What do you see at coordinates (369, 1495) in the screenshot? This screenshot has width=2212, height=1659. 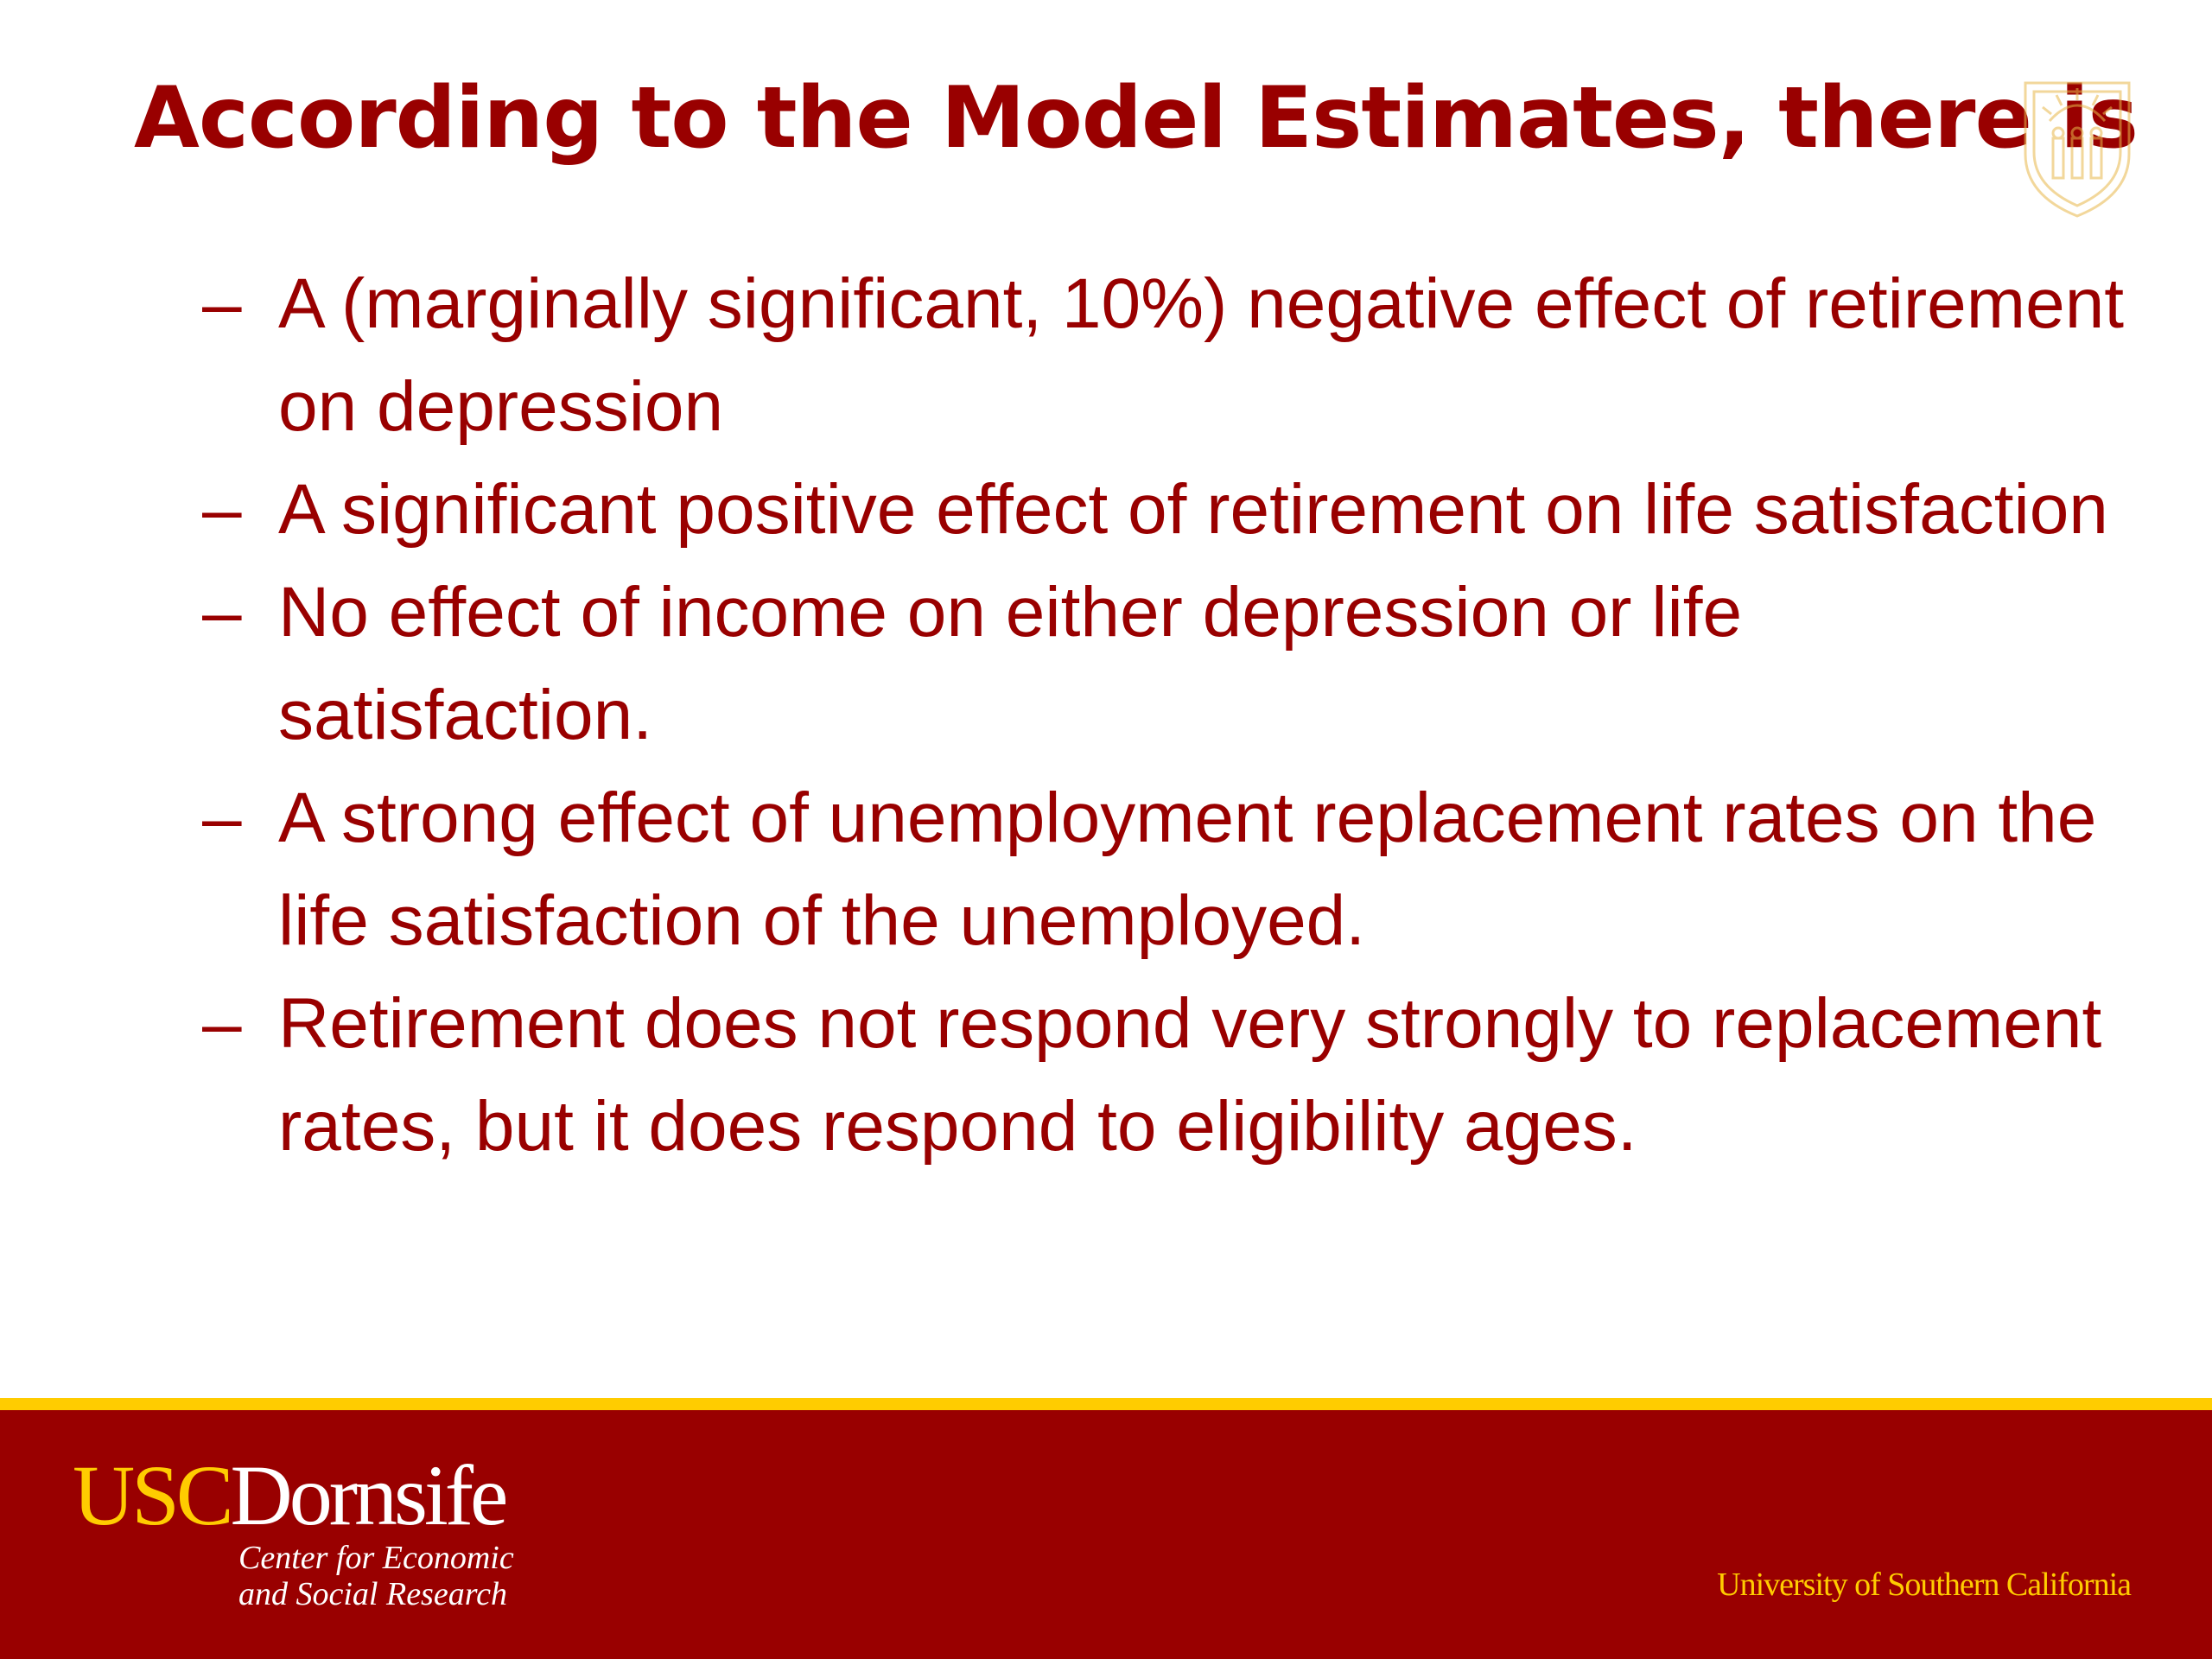 I see `logo-dornsife-text: Dornsife` at bounding box center [369, 1495].